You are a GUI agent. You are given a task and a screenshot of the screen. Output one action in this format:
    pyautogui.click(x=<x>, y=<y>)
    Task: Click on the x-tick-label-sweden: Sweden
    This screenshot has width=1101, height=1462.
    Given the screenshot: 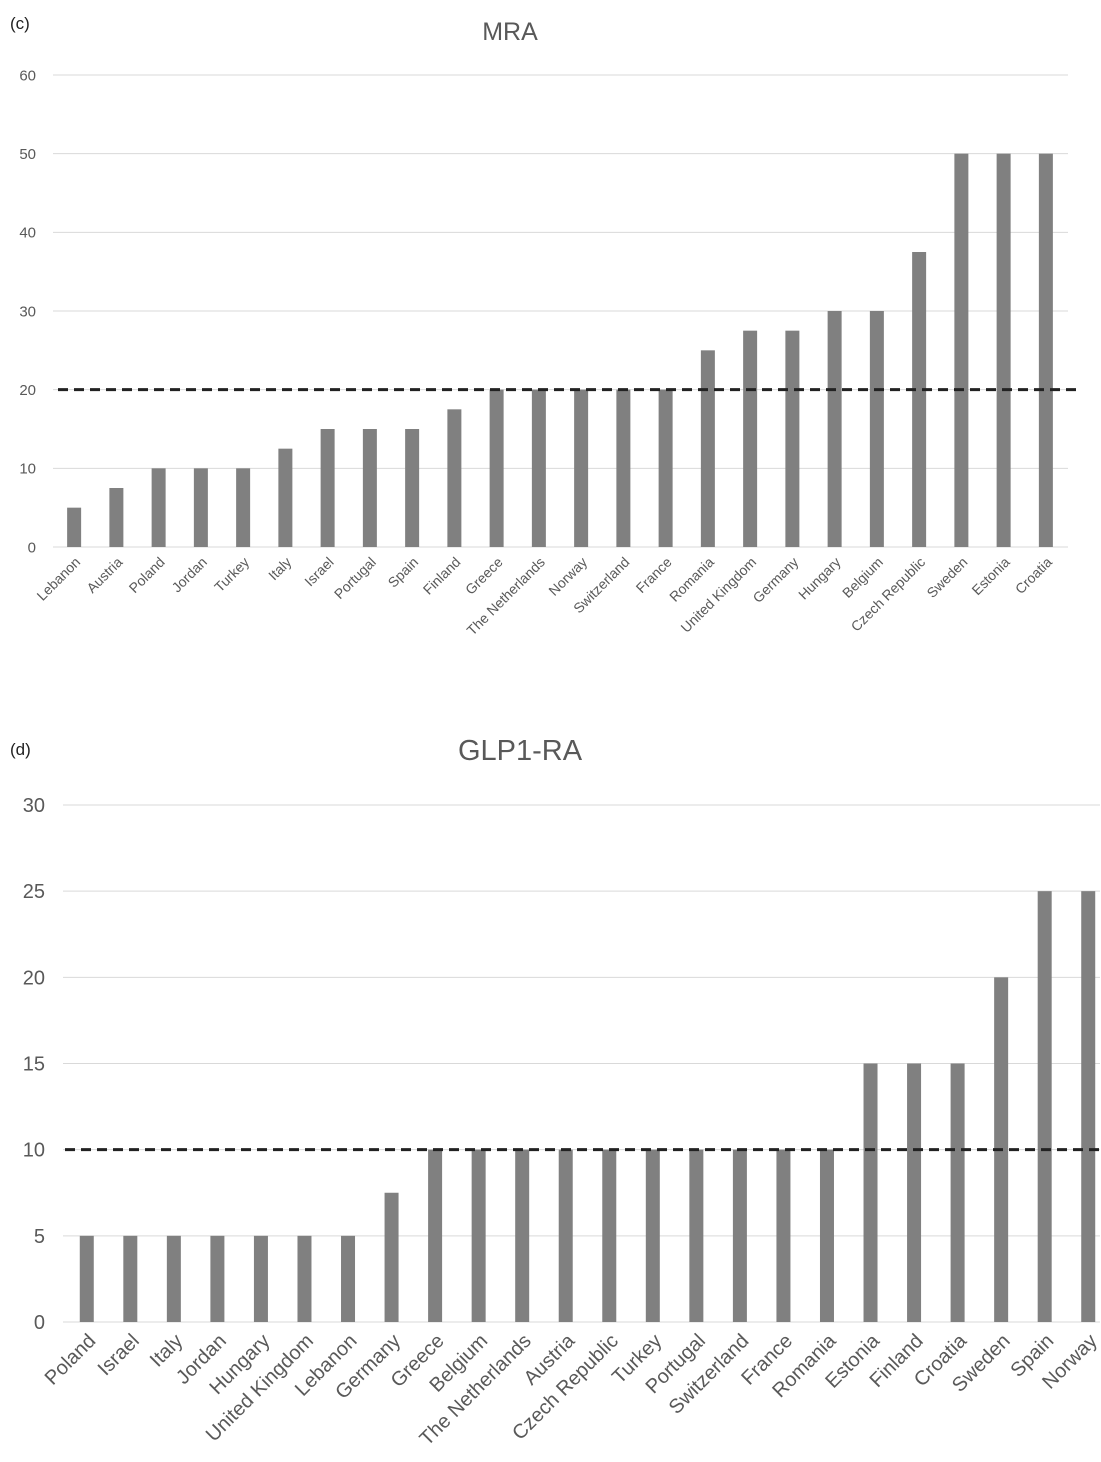 What is the action you would take?
    pyautogui.click(x=946, y=577)
    